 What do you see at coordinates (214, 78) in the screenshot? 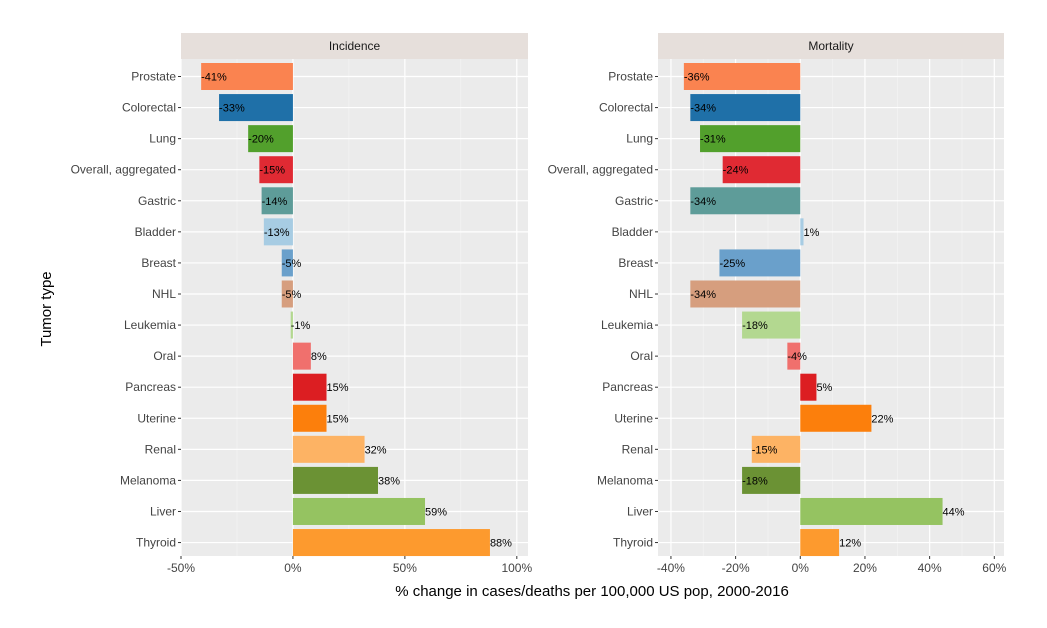
I see `data-label: -41%` at bounding box center [214, 78].